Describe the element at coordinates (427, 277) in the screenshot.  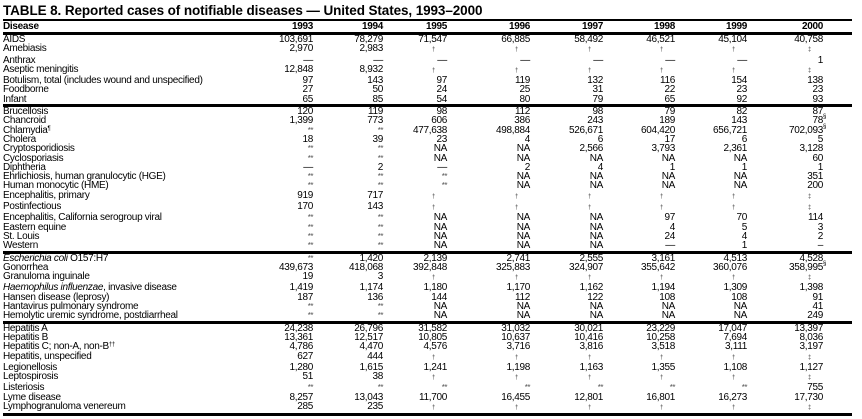
I see `table-row: Granuloma inguinale 19 3 † † † † † ‡` at that location.